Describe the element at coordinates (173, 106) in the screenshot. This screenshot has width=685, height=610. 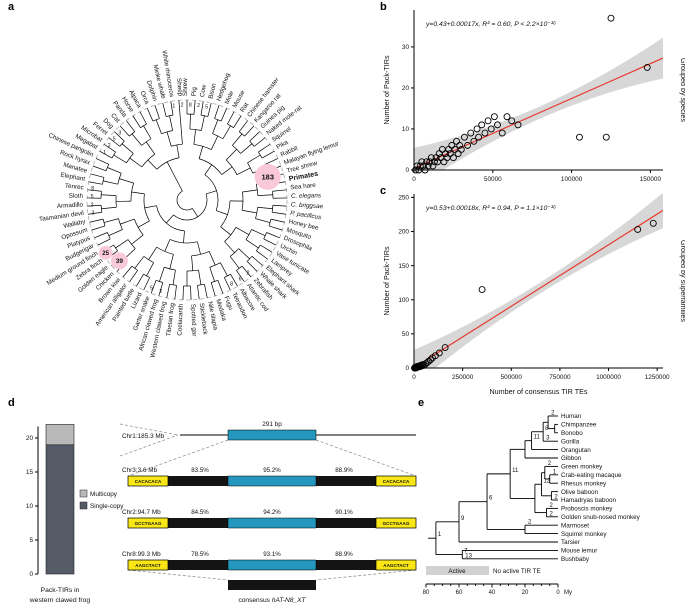
I see `count-number: 1` at that location.